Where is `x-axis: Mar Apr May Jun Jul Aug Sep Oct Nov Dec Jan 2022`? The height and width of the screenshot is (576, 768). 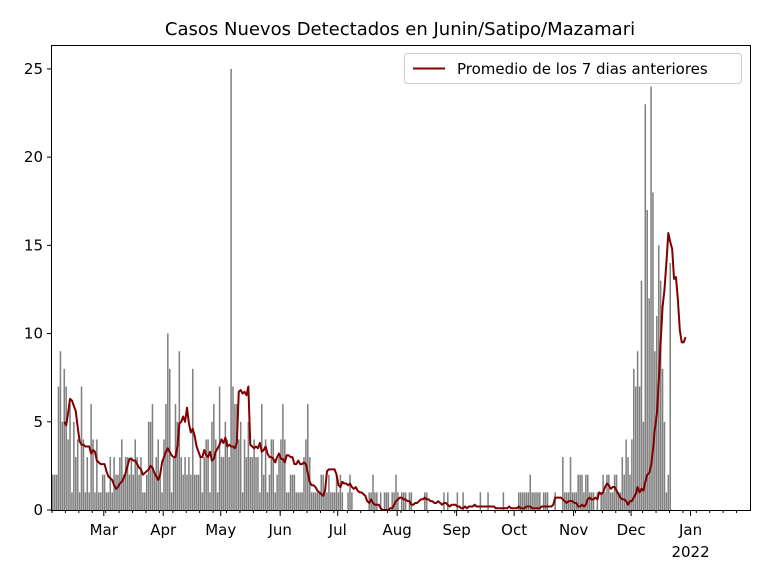
x-axis: Mar Apr May Jun Jul Aug Sep Oct Nov Dec Jan 2022 is located at coordinates (394, 535).